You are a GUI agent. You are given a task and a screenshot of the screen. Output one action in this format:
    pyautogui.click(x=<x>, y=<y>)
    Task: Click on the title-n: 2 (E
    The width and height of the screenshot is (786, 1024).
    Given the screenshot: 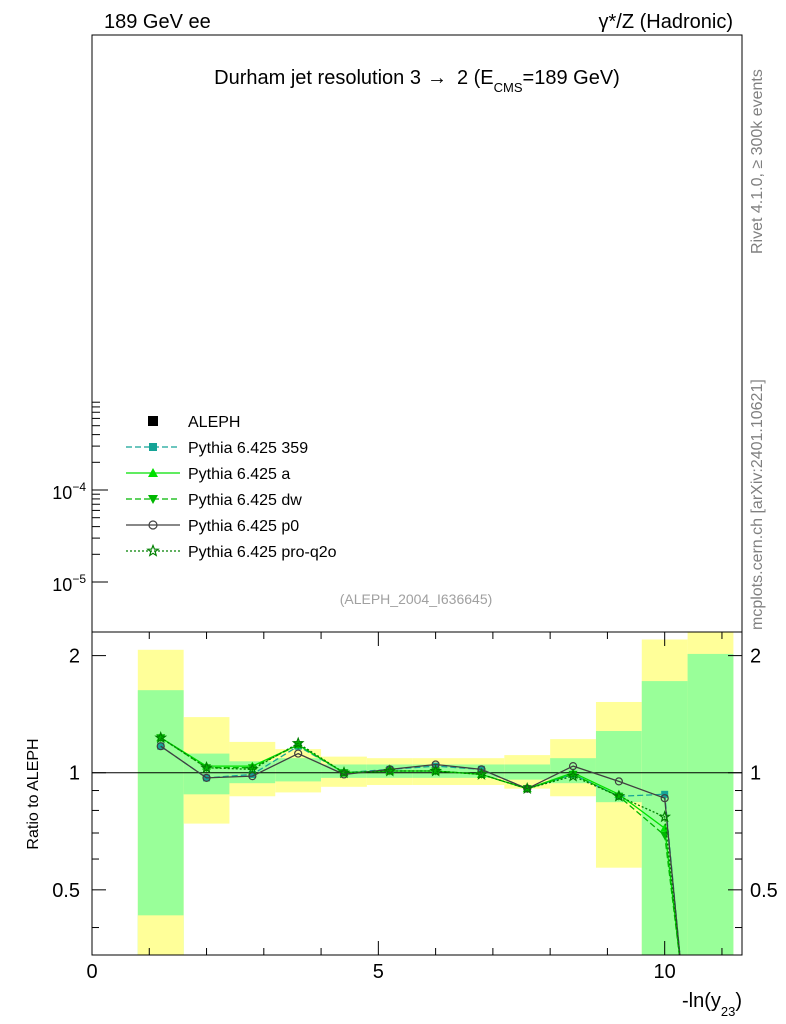 What is the action you would take?
    pyautogui.click(x=475, y=78)
    